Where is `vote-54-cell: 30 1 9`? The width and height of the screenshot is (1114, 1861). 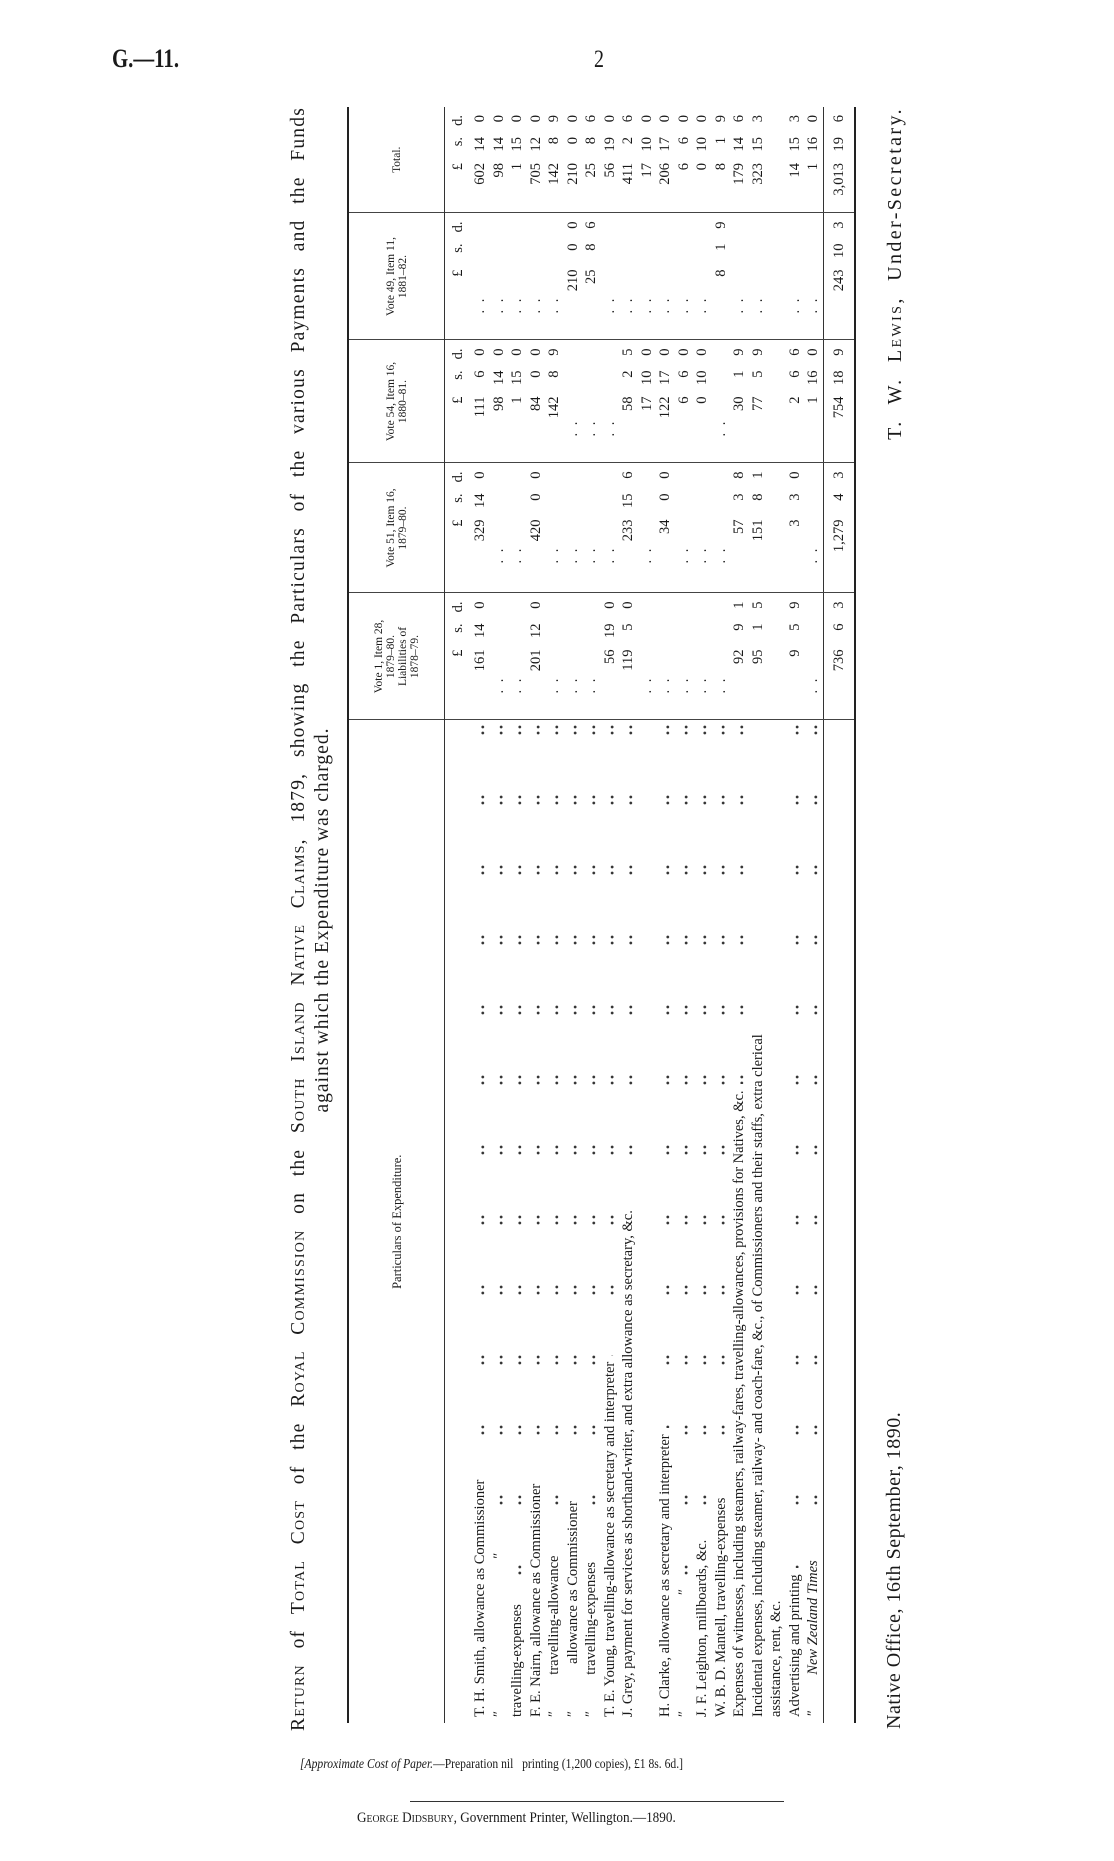
vote-54-cell: 30 1 9 is located at coordinates (739, 401).